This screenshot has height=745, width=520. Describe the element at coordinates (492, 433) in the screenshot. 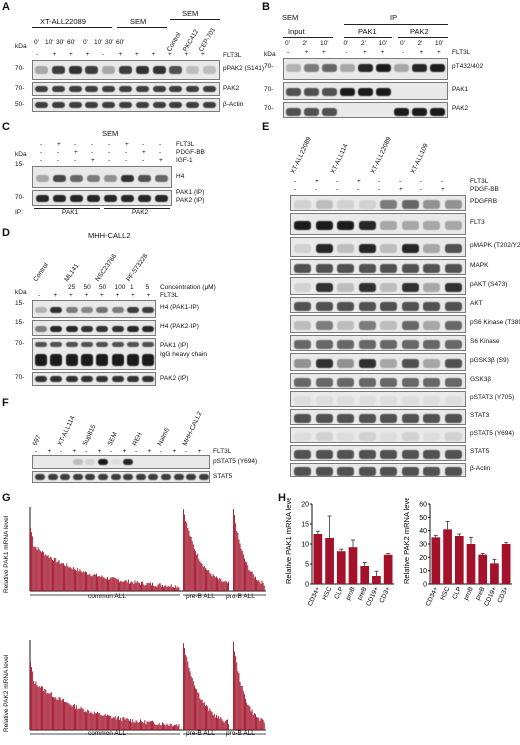

I see `e-row-12: pSTAT5 (Y694)` at that location.